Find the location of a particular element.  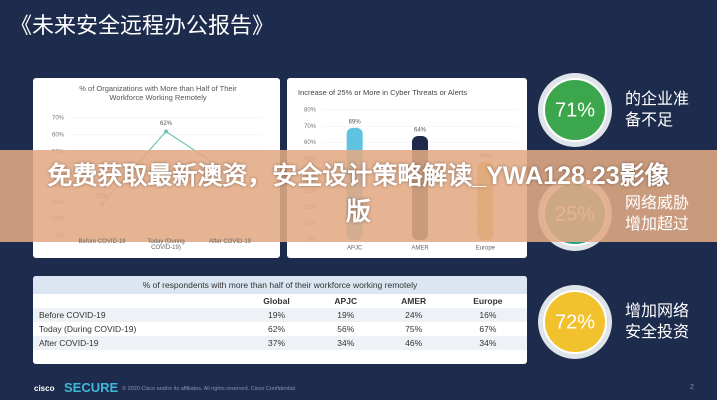

value-label: 64% is located at coordinates (420, 131).